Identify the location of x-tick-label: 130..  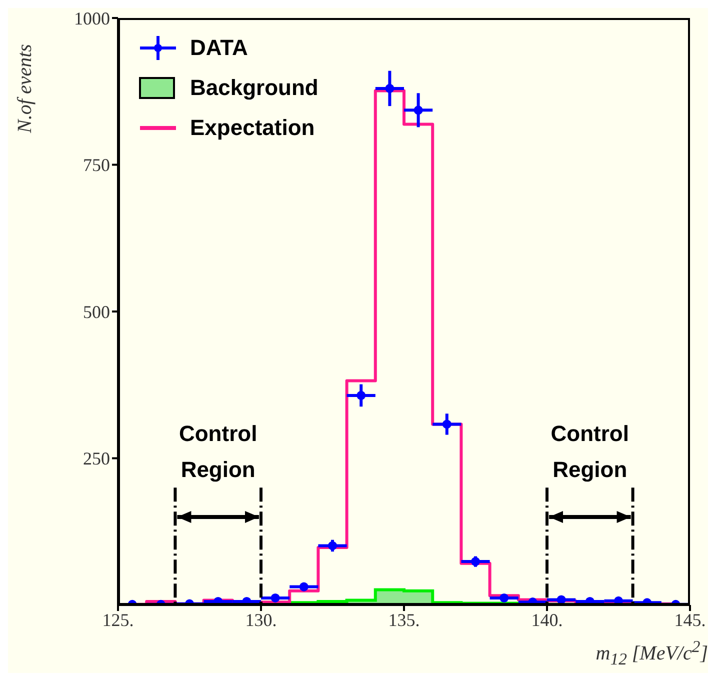
(261, 620).